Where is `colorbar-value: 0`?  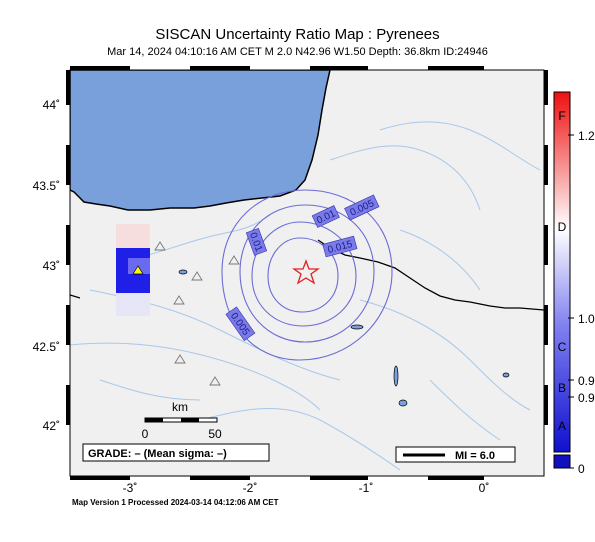 colorbar-value: 0 is located at coordinates (581, 469).